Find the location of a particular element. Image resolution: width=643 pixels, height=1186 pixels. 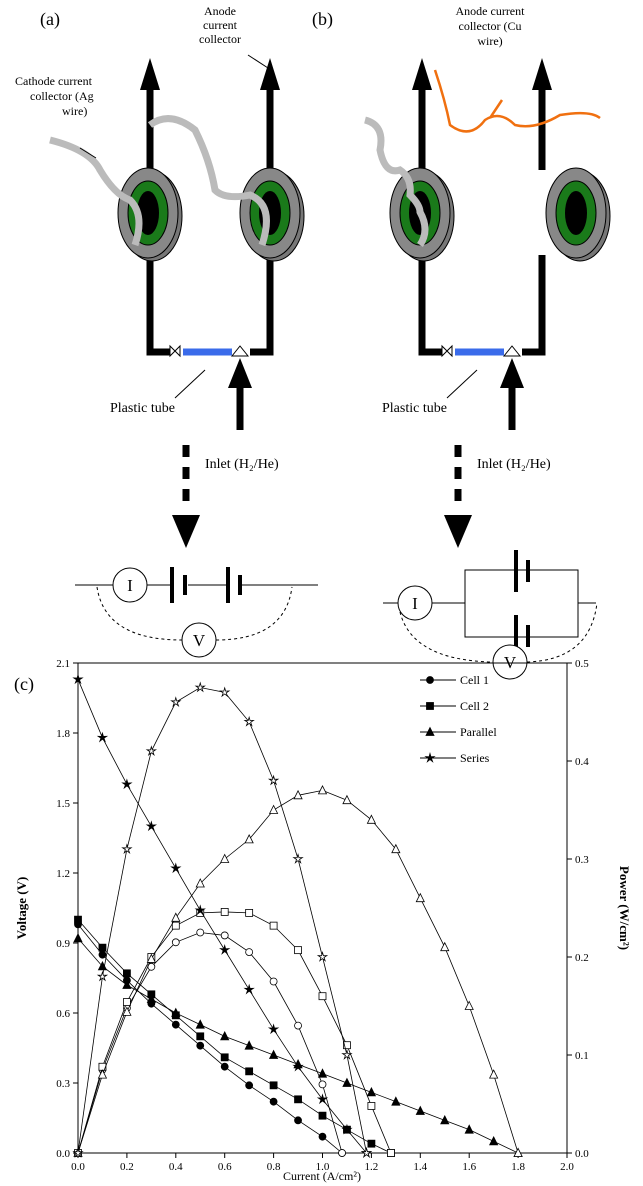

x-tick-label: 0.2 is located at coordinates (127, 1167).